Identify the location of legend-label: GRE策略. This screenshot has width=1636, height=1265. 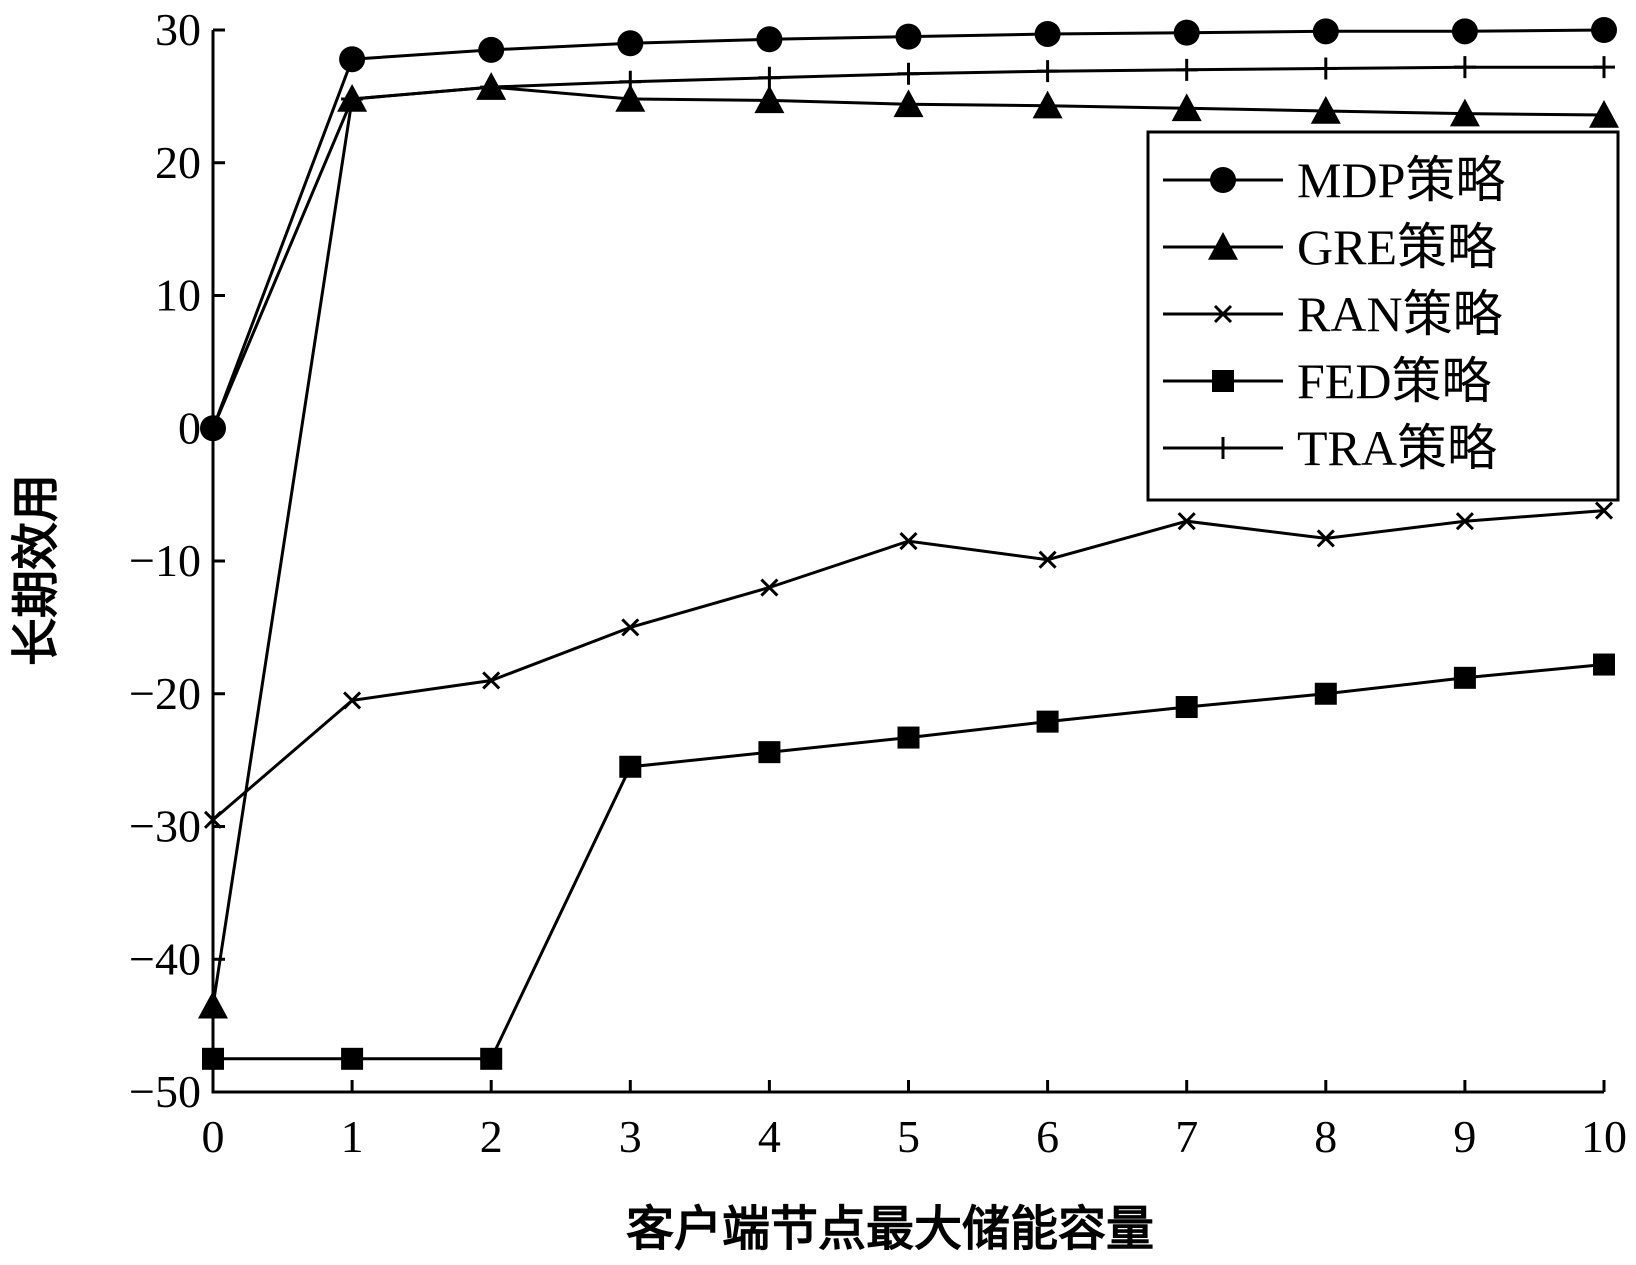
(1397, 247).